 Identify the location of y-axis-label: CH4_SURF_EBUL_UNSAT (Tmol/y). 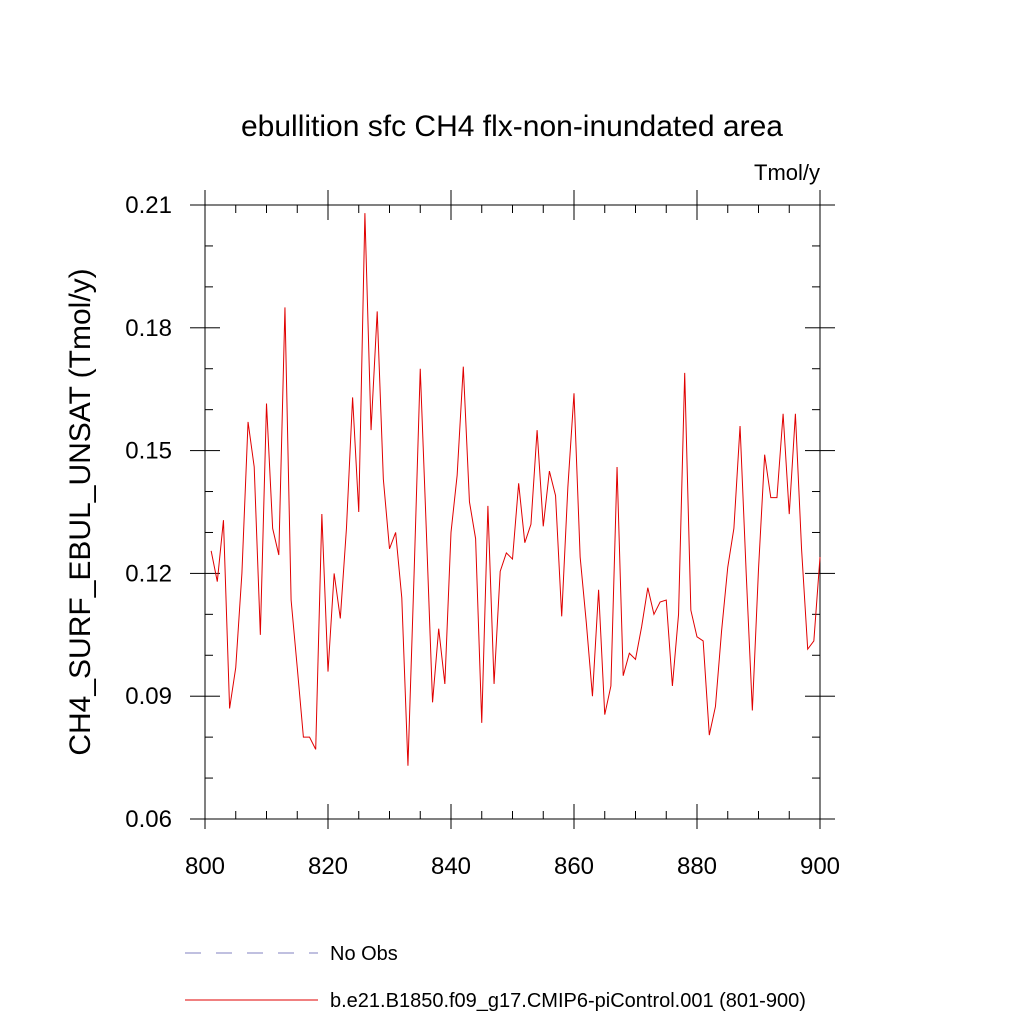
(80, 511).